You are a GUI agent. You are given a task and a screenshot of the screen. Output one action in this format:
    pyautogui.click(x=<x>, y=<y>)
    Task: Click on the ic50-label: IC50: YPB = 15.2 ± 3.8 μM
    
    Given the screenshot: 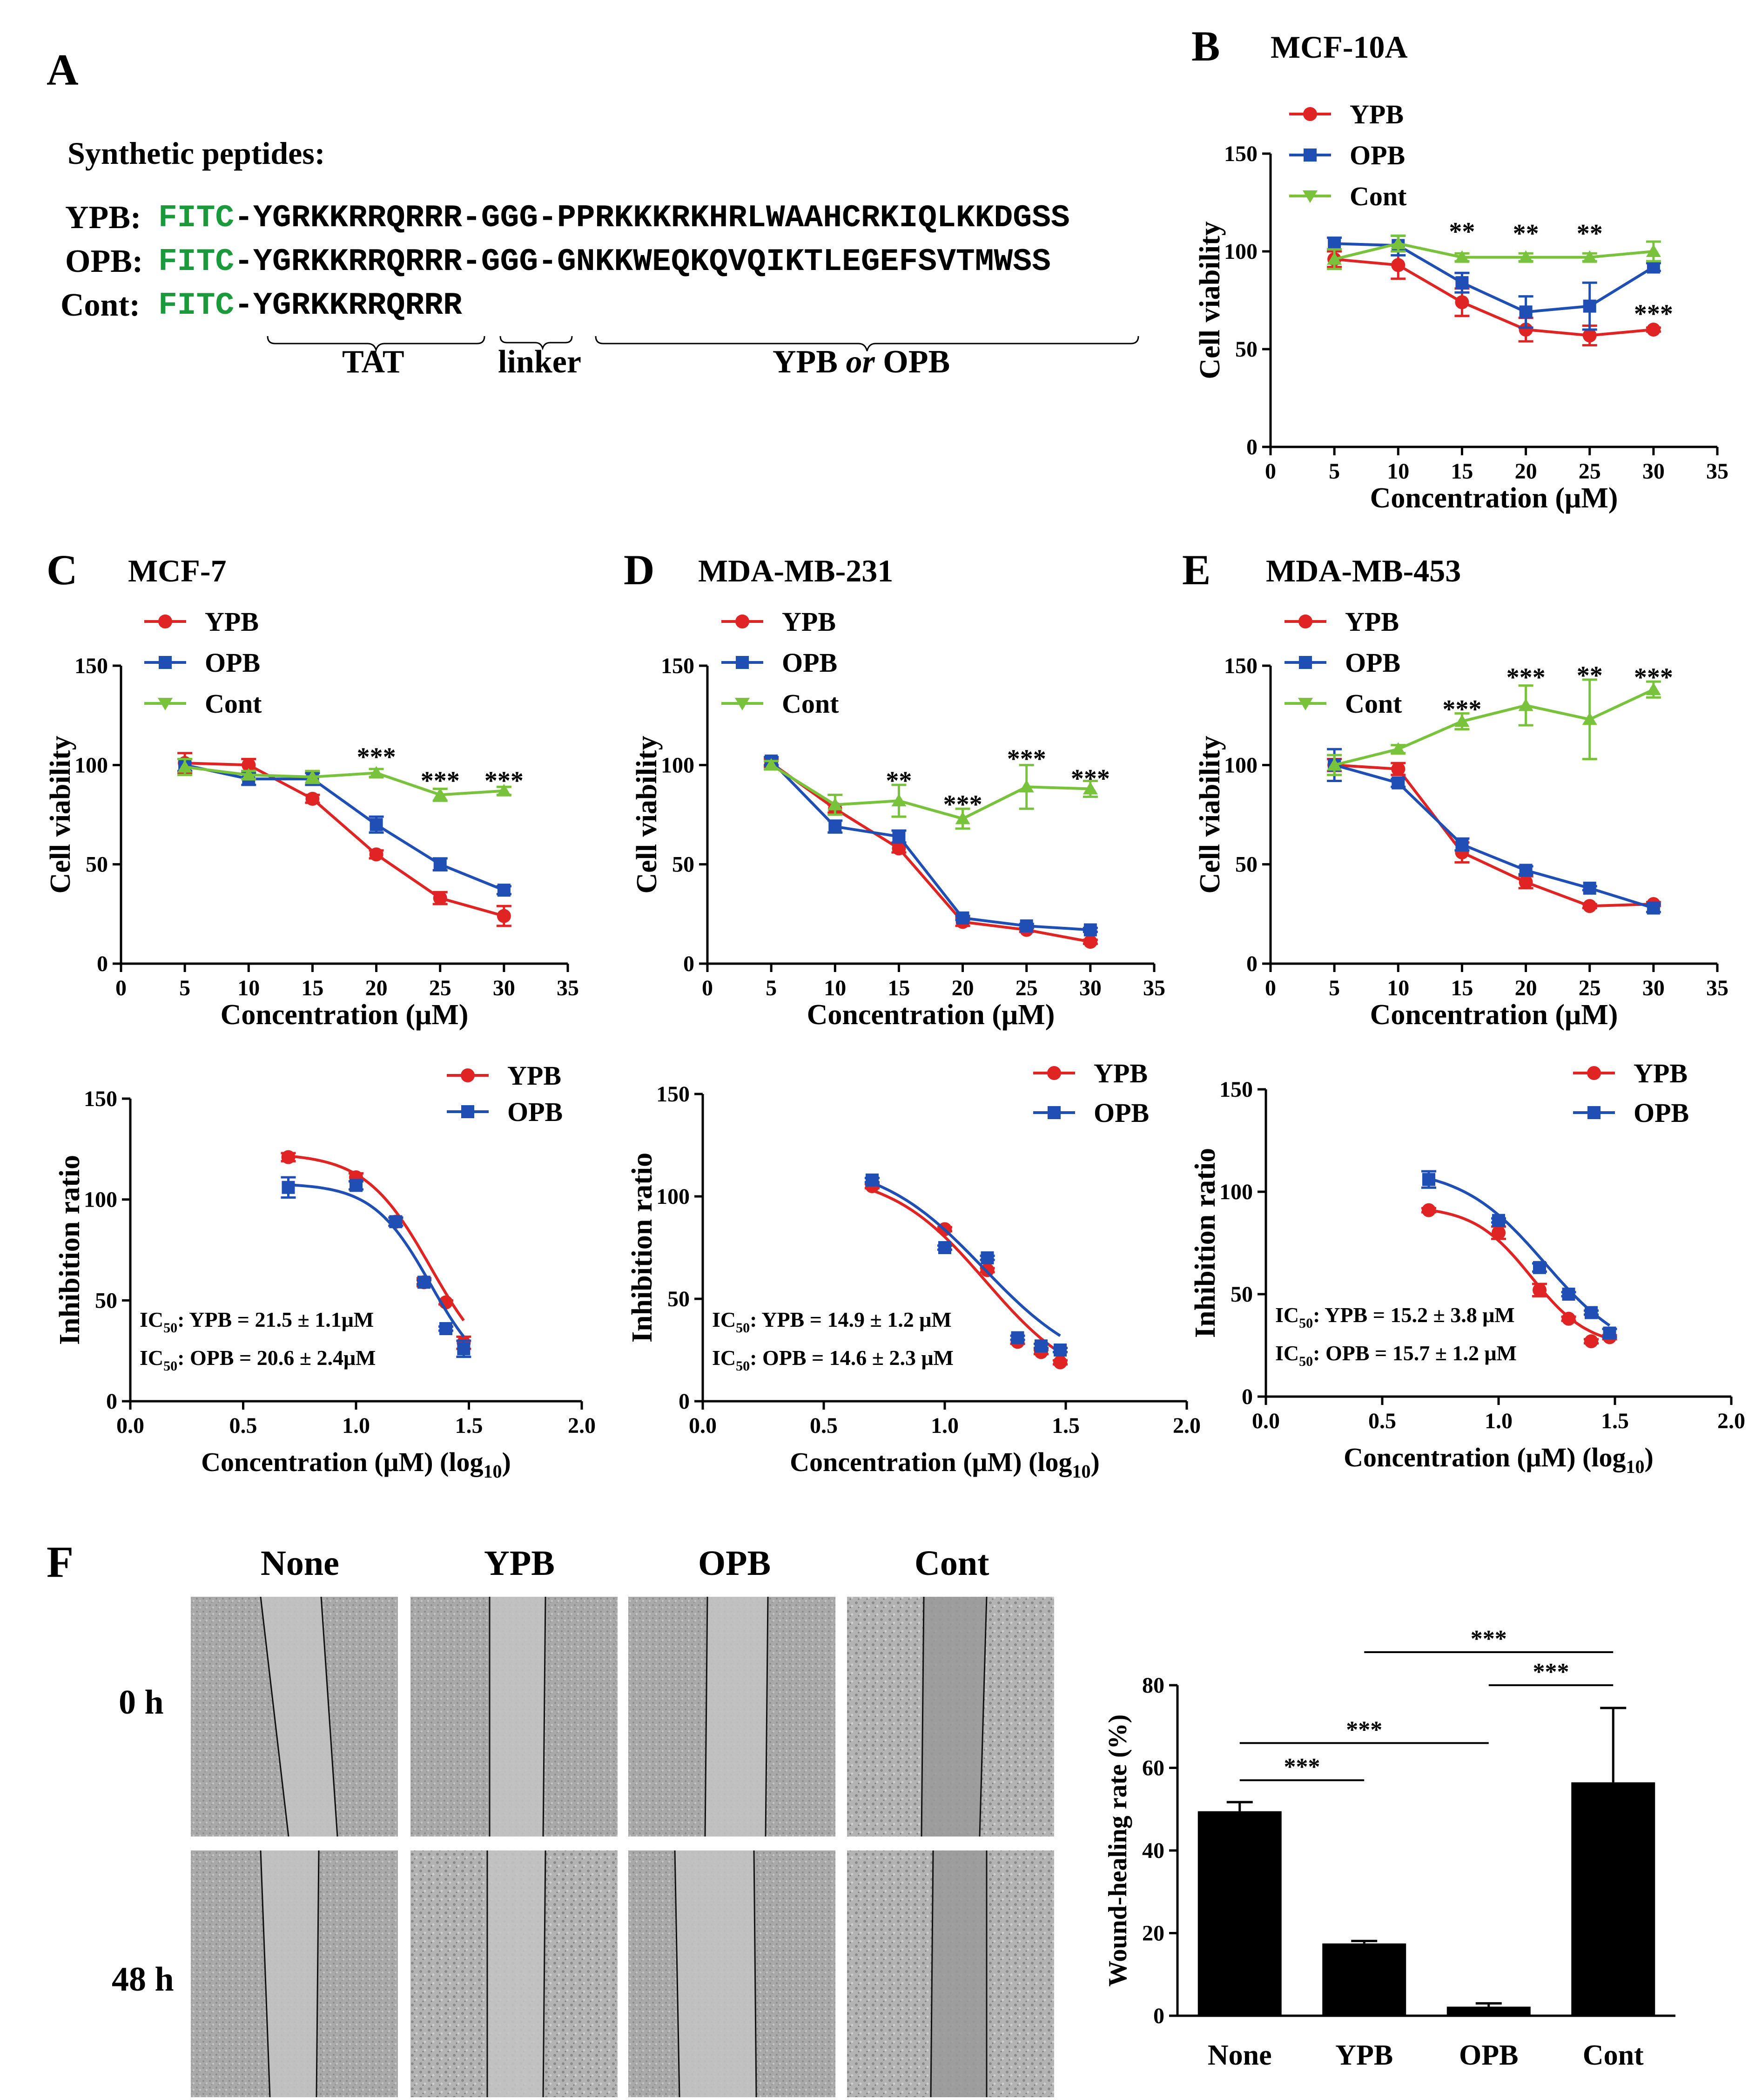 What is the action you would take?
    pyautogui.click(x=1395, y=1317)
    